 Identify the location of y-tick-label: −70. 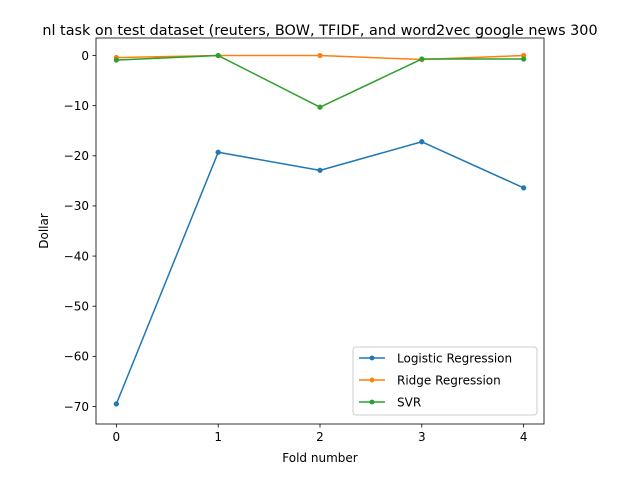
(76, 407).